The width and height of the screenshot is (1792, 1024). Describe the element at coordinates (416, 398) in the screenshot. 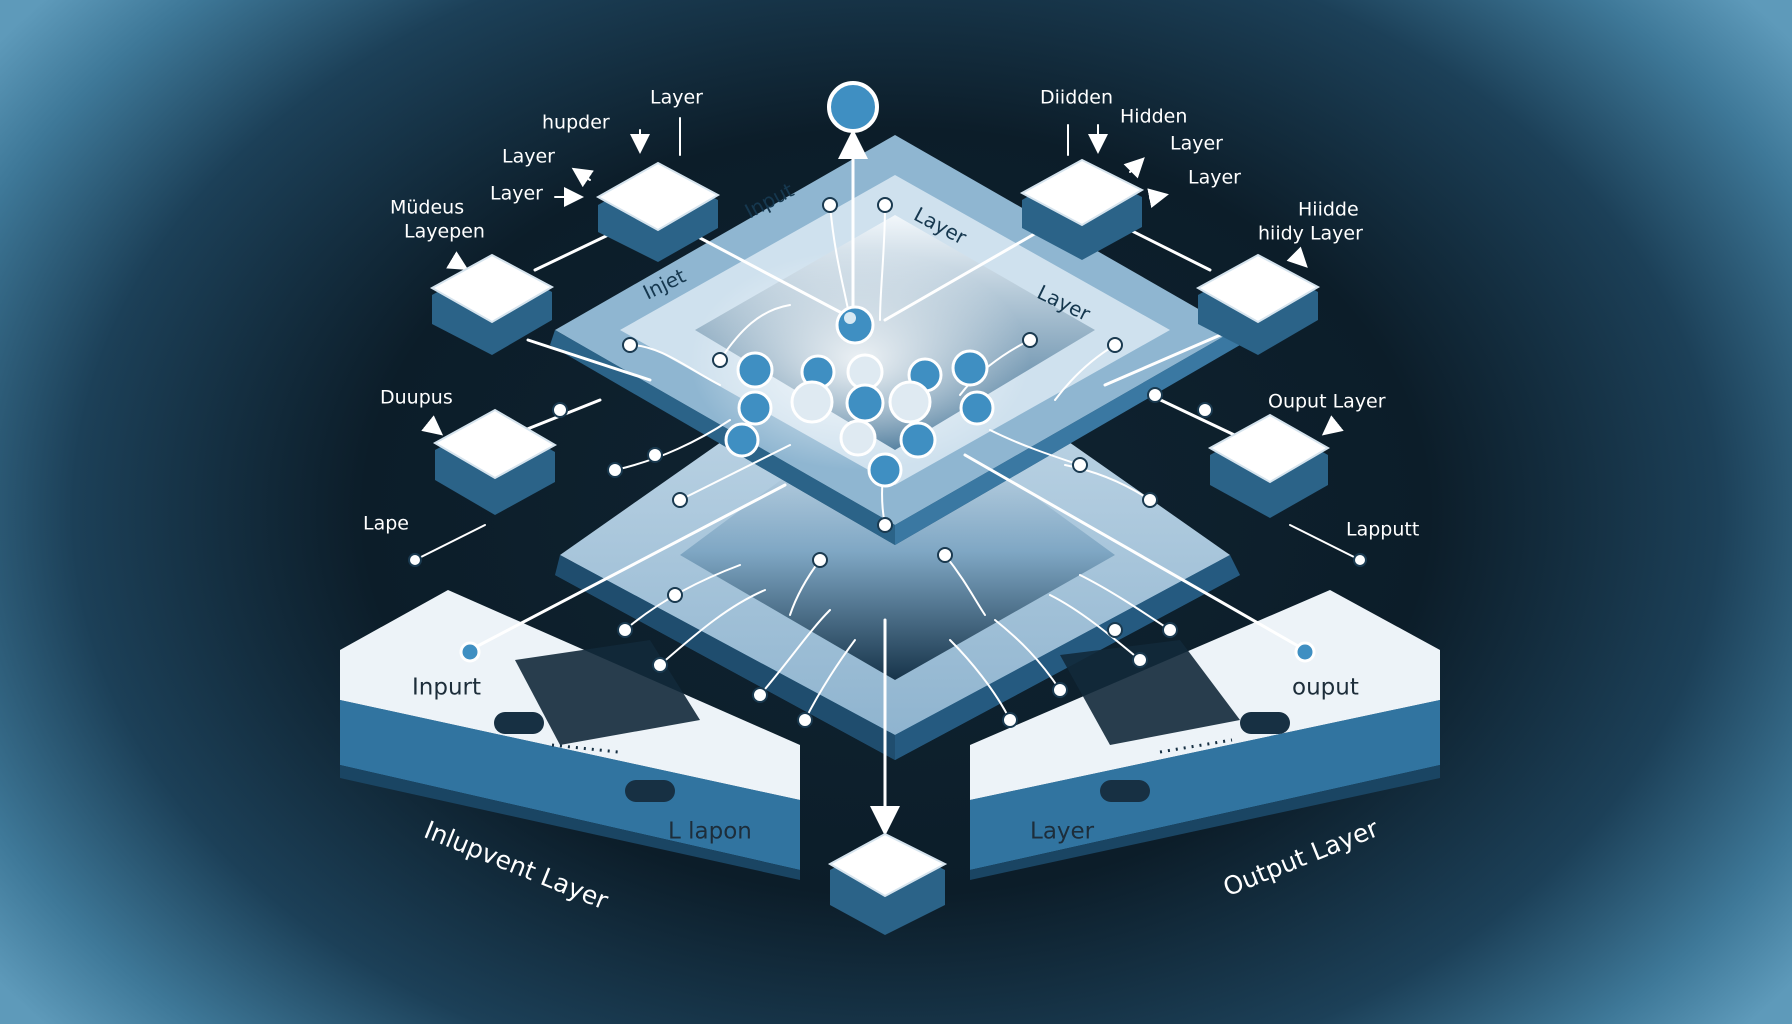

I see `label-left-mid: Duupus` at that location.